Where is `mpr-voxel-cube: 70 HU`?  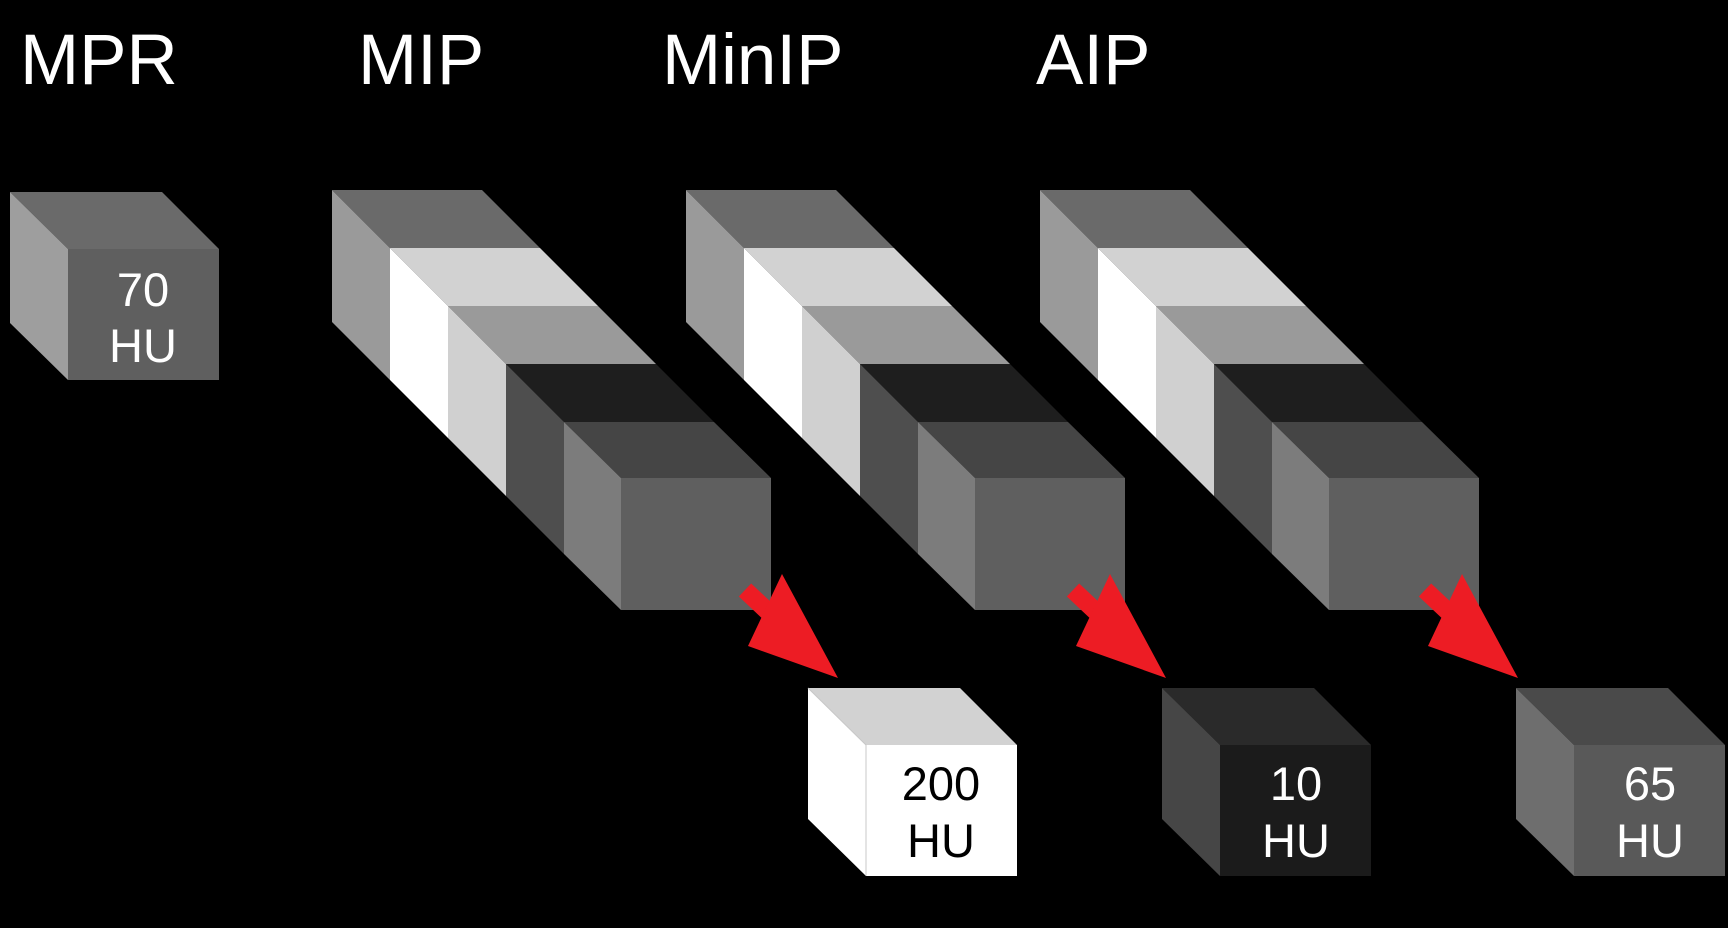 mpr-voxel-cube: 70 HU is located at coordinates (114, 286).